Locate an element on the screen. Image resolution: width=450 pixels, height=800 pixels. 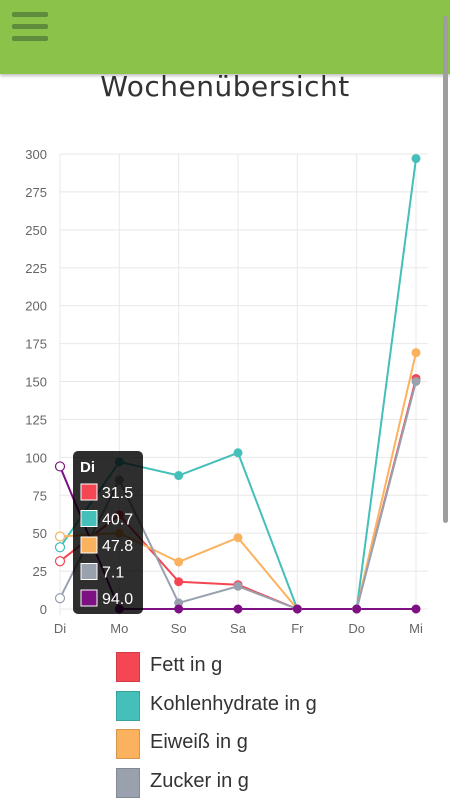
x-tick-label: Di is located at coordinates (60, 628).